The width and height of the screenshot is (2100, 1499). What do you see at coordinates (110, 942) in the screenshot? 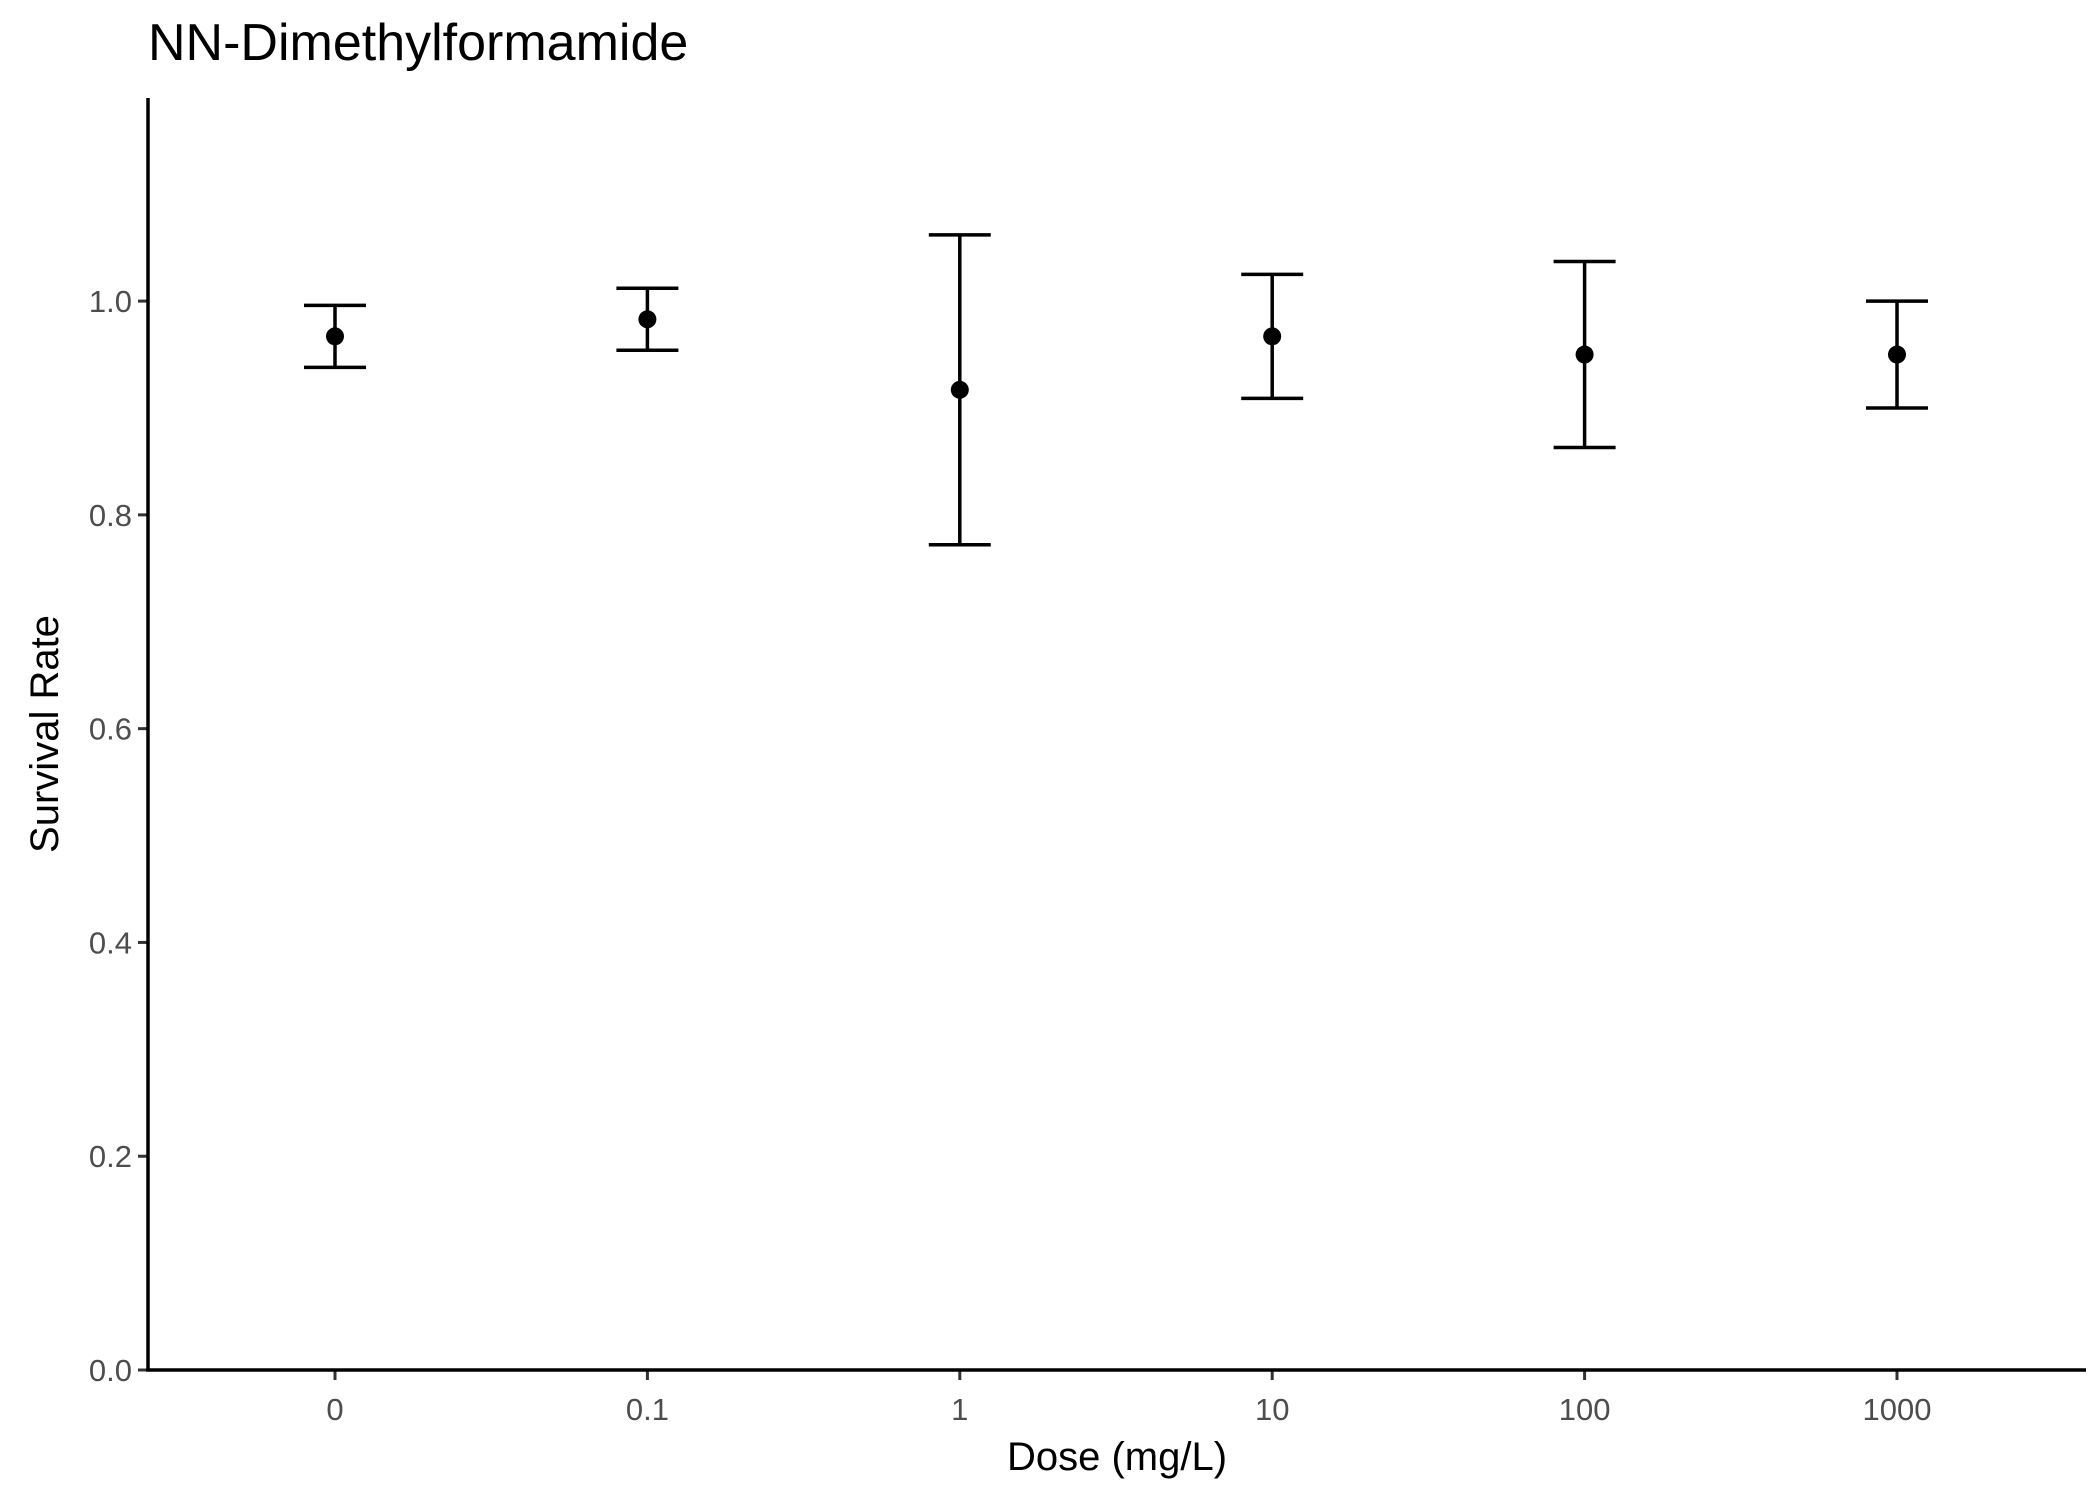
I see `y-tick-label: 0.4` at bounding box center [110, 942].